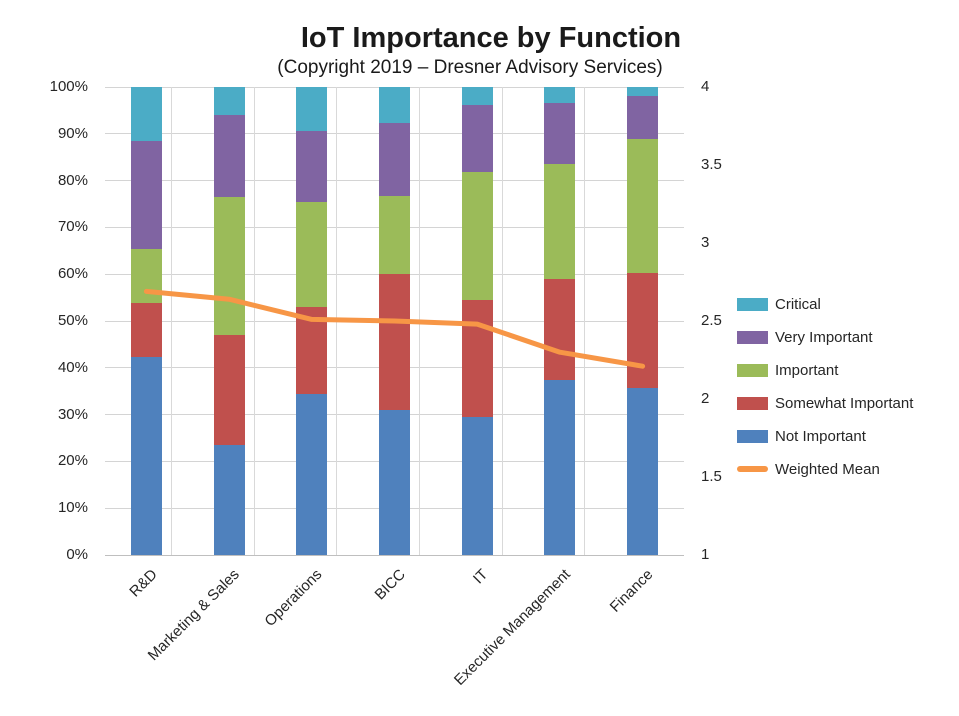 This screenshot has width=959, height=716. I want to click on legend-item-very-important: Very Important, so click(825, 337).